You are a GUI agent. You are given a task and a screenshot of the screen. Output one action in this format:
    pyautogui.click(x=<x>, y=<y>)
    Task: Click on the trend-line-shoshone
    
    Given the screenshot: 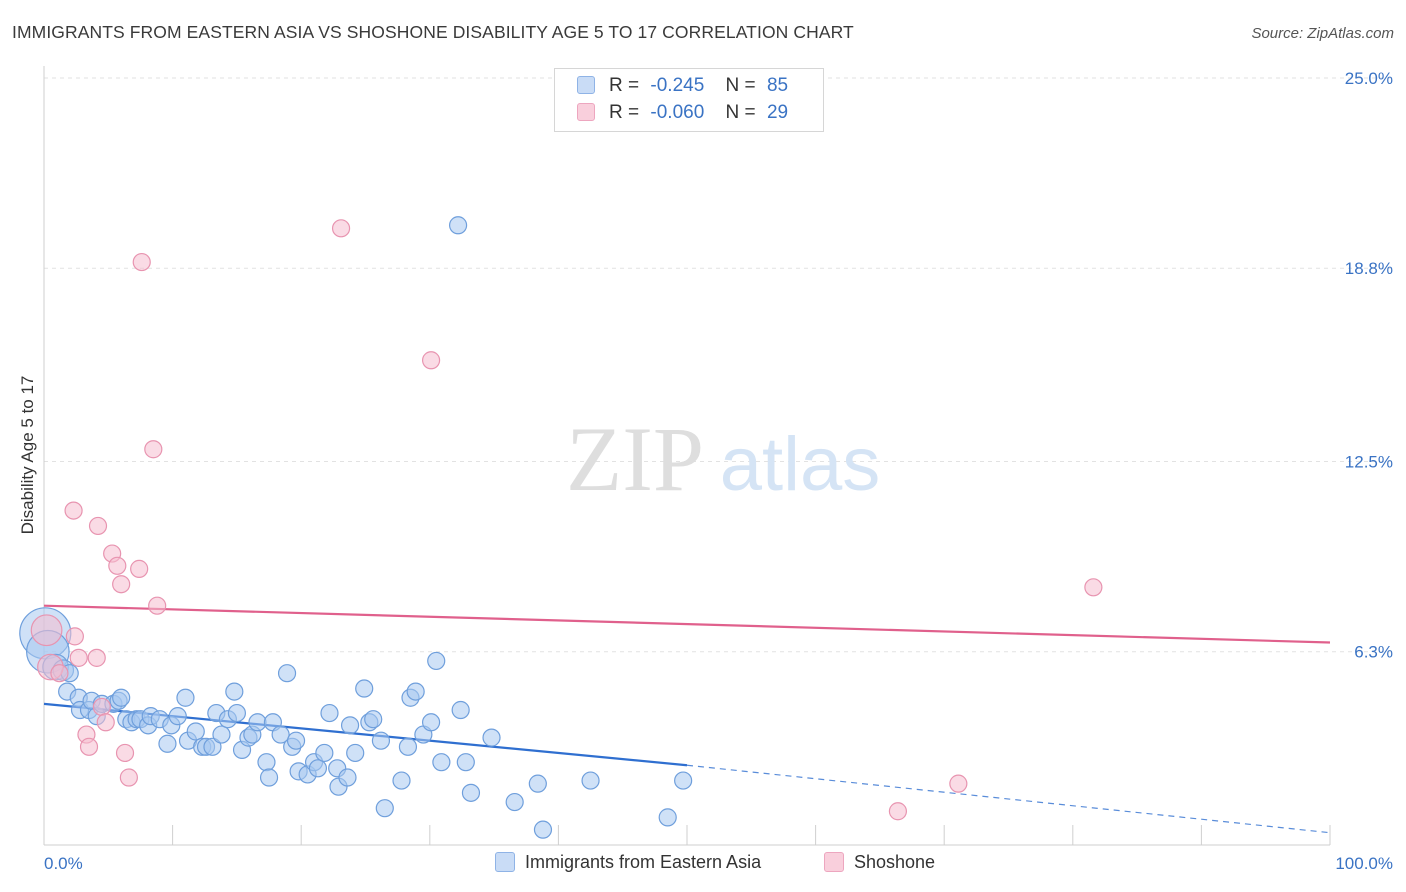 What is the action you would take?
    pyautogui.click(x=687, y=624)
    